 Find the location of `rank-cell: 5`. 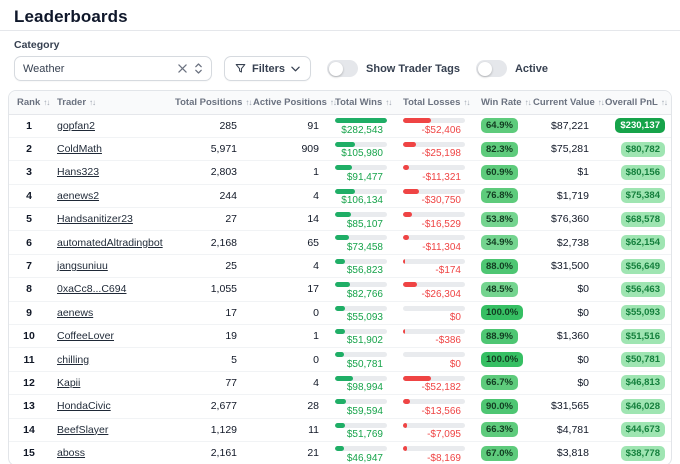

rank-cell: 5 is located at coordinates (29, 219).